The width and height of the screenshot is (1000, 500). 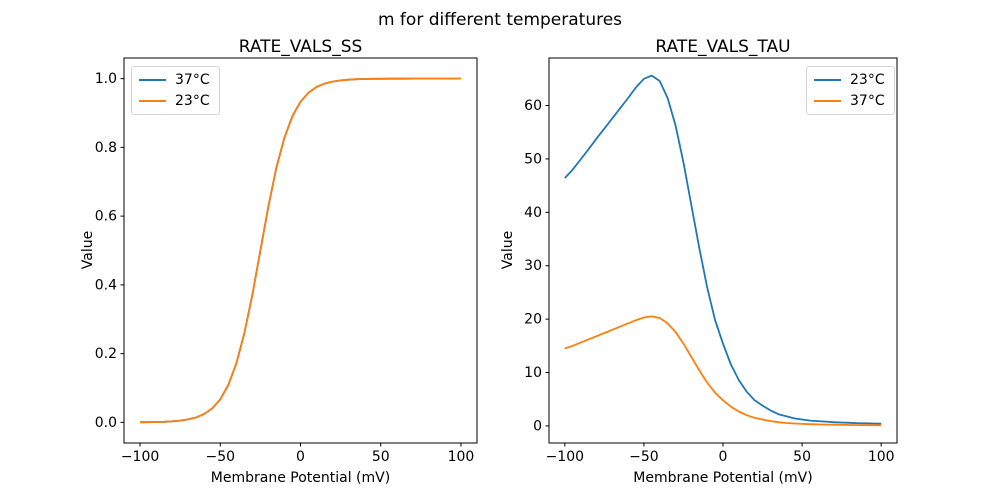 I want to click on y-tick-label: 60, so click(x=533, y=106).